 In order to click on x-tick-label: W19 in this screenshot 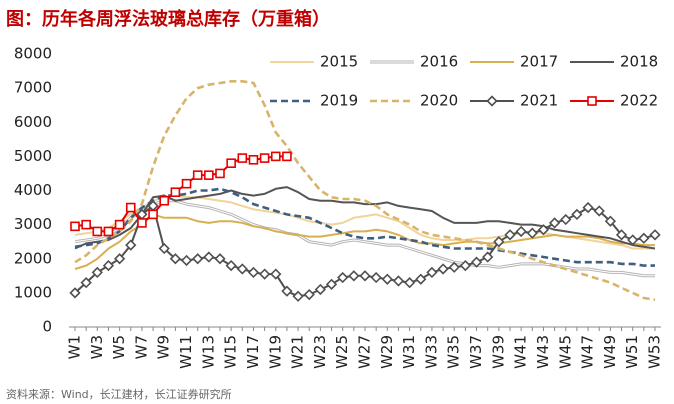, I will do `click(275, 352)`.